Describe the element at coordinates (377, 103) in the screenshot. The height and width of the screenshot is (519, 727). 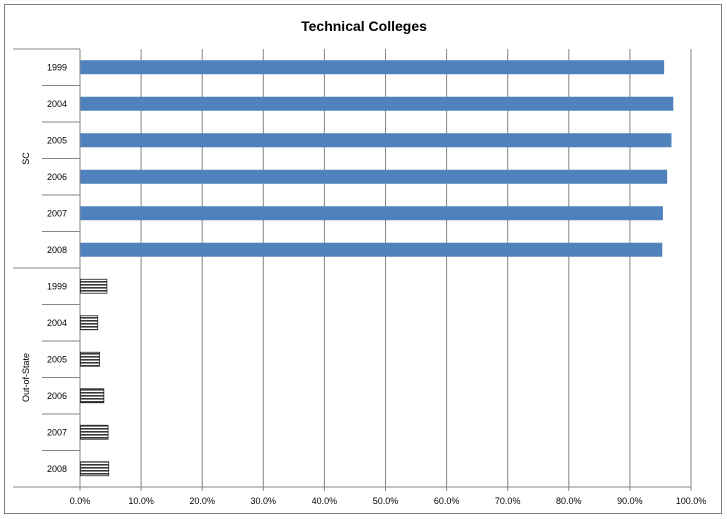
I see `bar-sc-2004` at that location.